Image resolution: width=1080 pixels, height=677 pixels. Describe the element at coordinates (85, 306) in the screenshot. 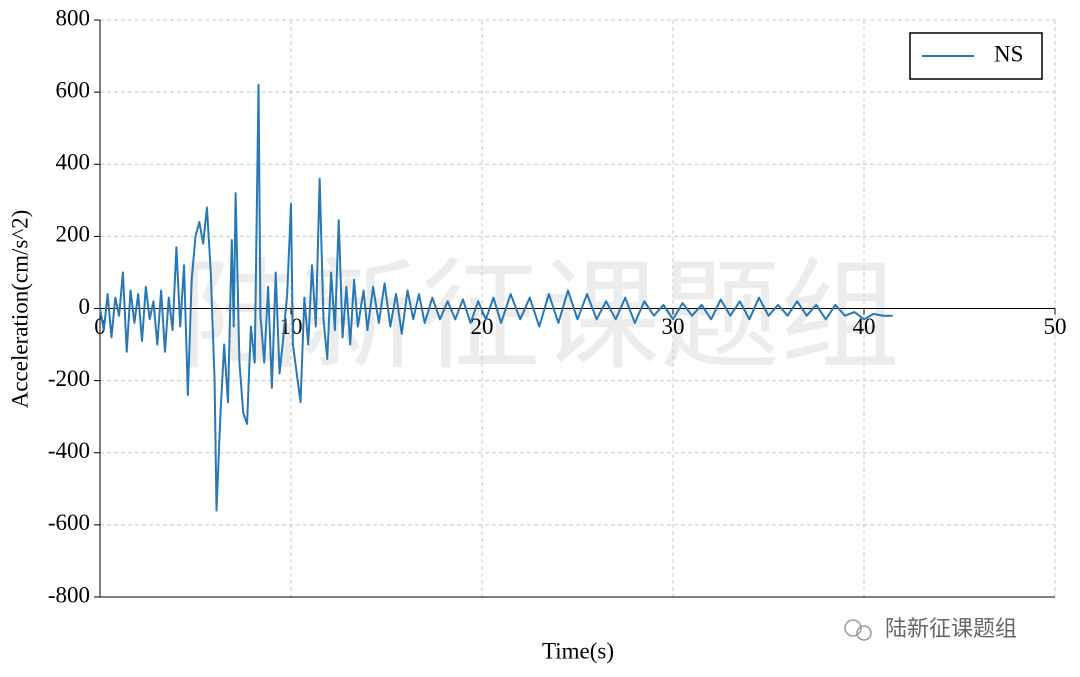

I see `y-tick-label: 0` at that location.